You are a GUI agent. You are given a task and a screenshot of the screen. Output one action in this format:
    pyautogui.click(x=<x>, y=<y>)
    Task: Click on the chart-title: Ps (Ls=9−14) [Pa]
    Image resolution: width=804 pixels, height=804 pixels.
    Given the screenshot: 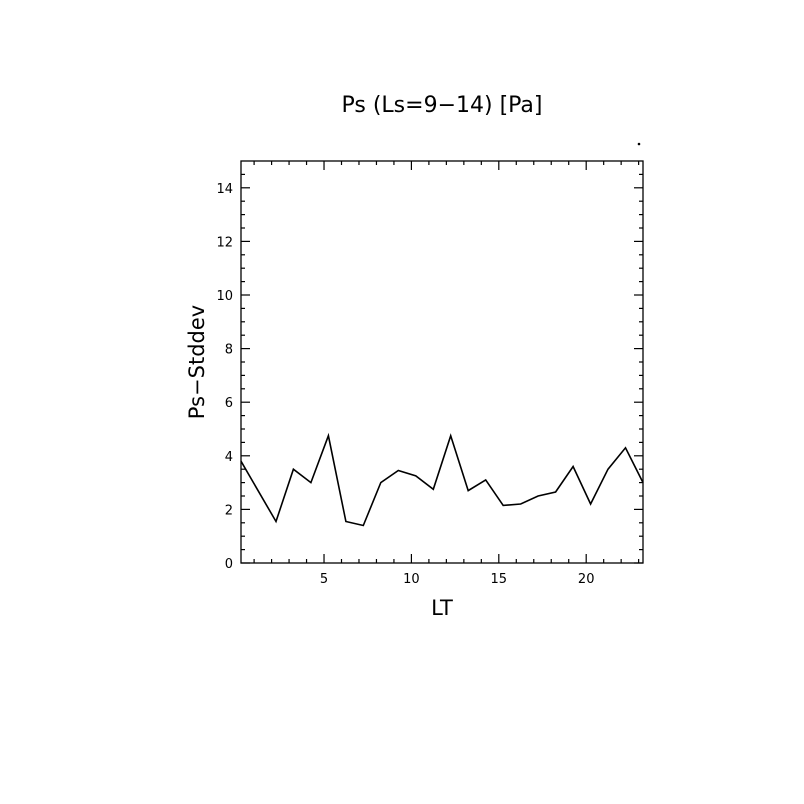 What is the action you would take?
    pyautogui.click(x=442, y=105)
    